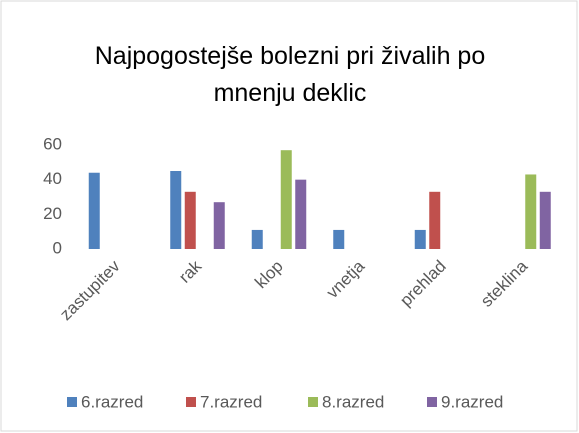 This screenshot has width=579, height=433. What do you see at coordinates (190, 271) in the screenshot?
I see `x-tick-label: rak` at bounding box center [190, 271].